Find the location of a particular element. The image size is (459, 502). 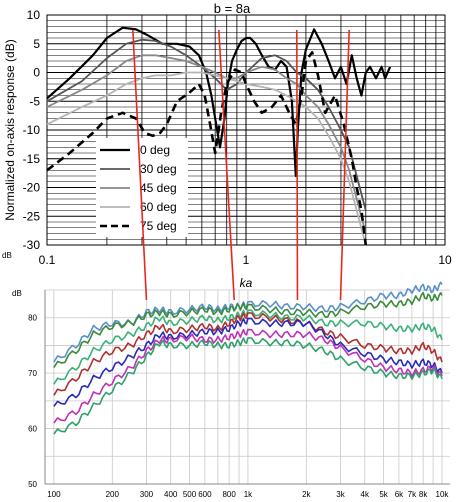

bottom-x-tick-label: 4k is located at coordinates (365, 494).